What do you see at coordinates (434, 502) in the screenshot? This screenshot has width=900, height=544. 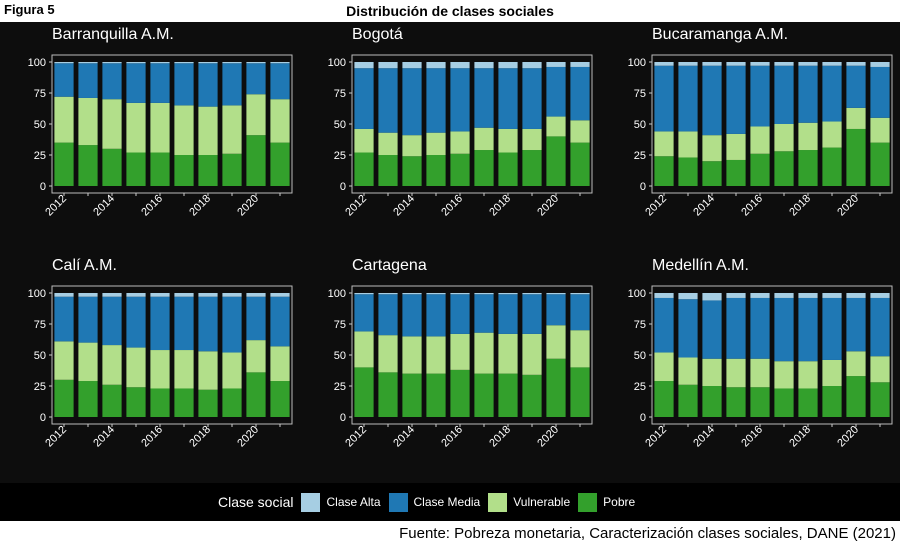 I see `legend-item-clase-media: Clase Media` at bounding box center [434, 502].